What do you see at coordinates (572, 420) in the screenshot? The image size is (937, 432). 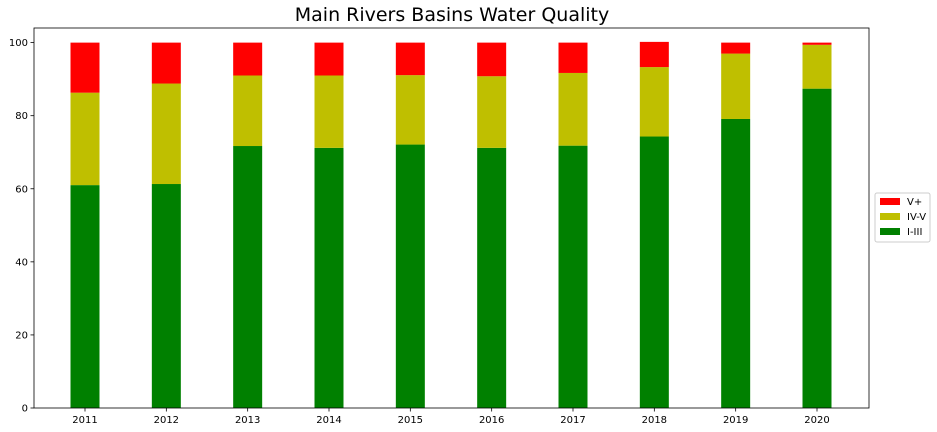 I see `x-tick-label-2017: 2017` at bounding box center [572, 420].